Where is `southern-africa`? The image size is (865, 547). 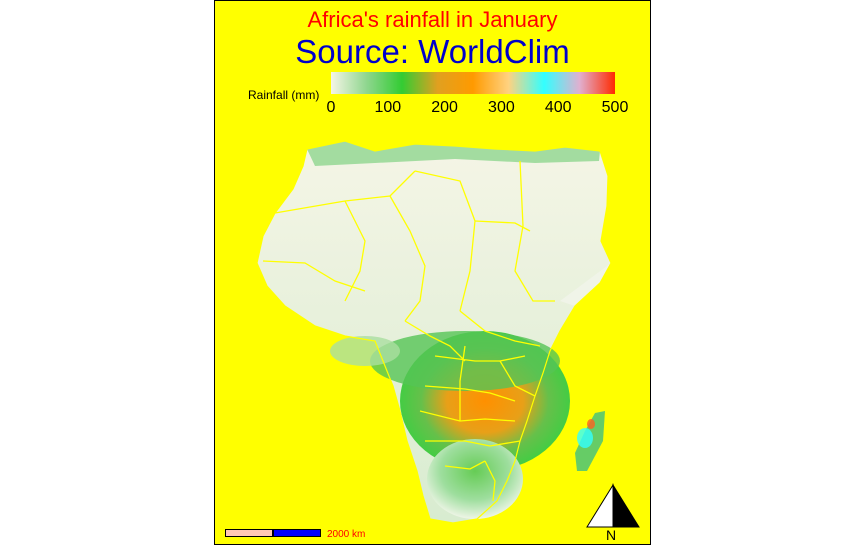 southern-africa is located at coordinates (475, 479).